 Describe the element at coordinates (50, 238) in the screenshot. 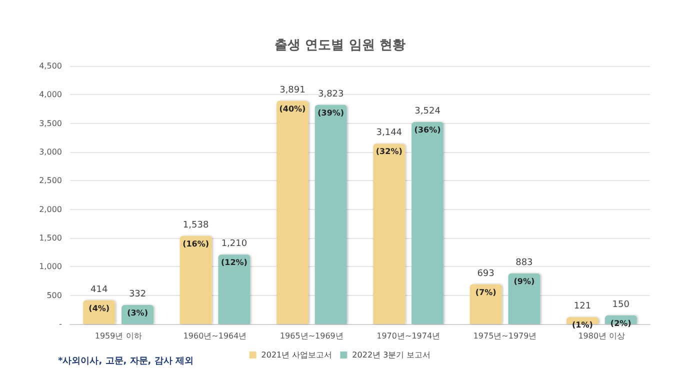

I see `y-tick-label: 1,500` at that location.